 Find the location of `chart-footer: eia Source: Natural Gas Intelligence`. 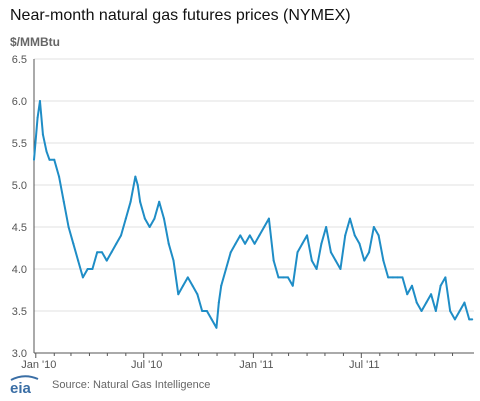

chart-footer: eia Source: Natural Gas Intelligence is located at coordinates (240, 385).